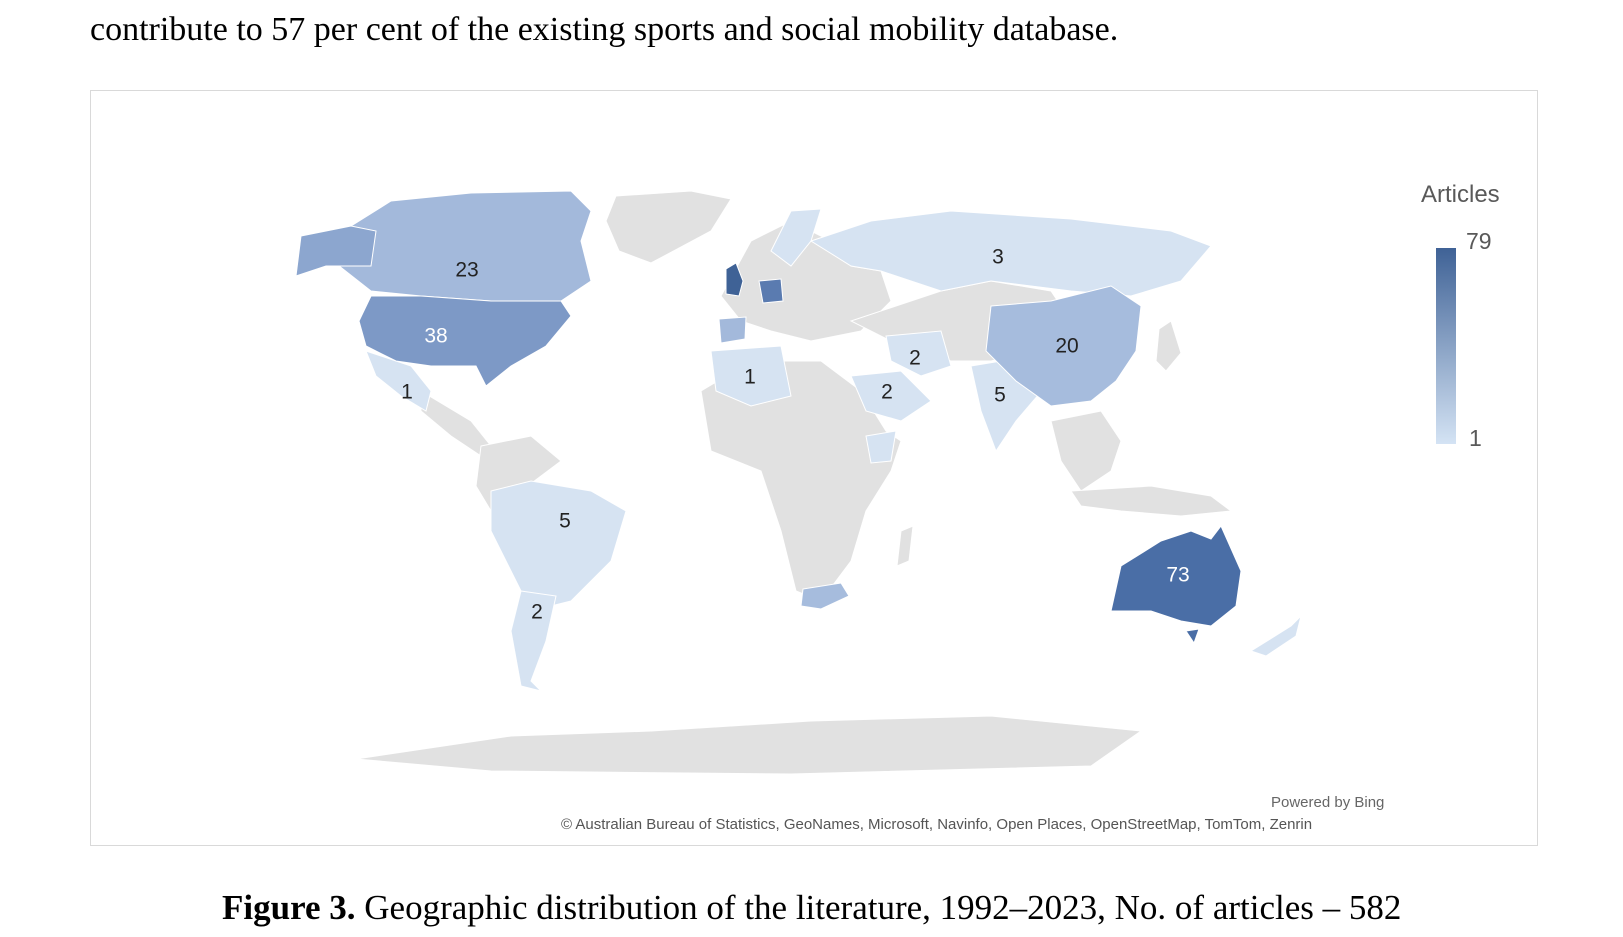  What do you see at coordinates (407, 392) in the screenshot?
I see `label-mexico: 1` at bounding box center [407, 392].